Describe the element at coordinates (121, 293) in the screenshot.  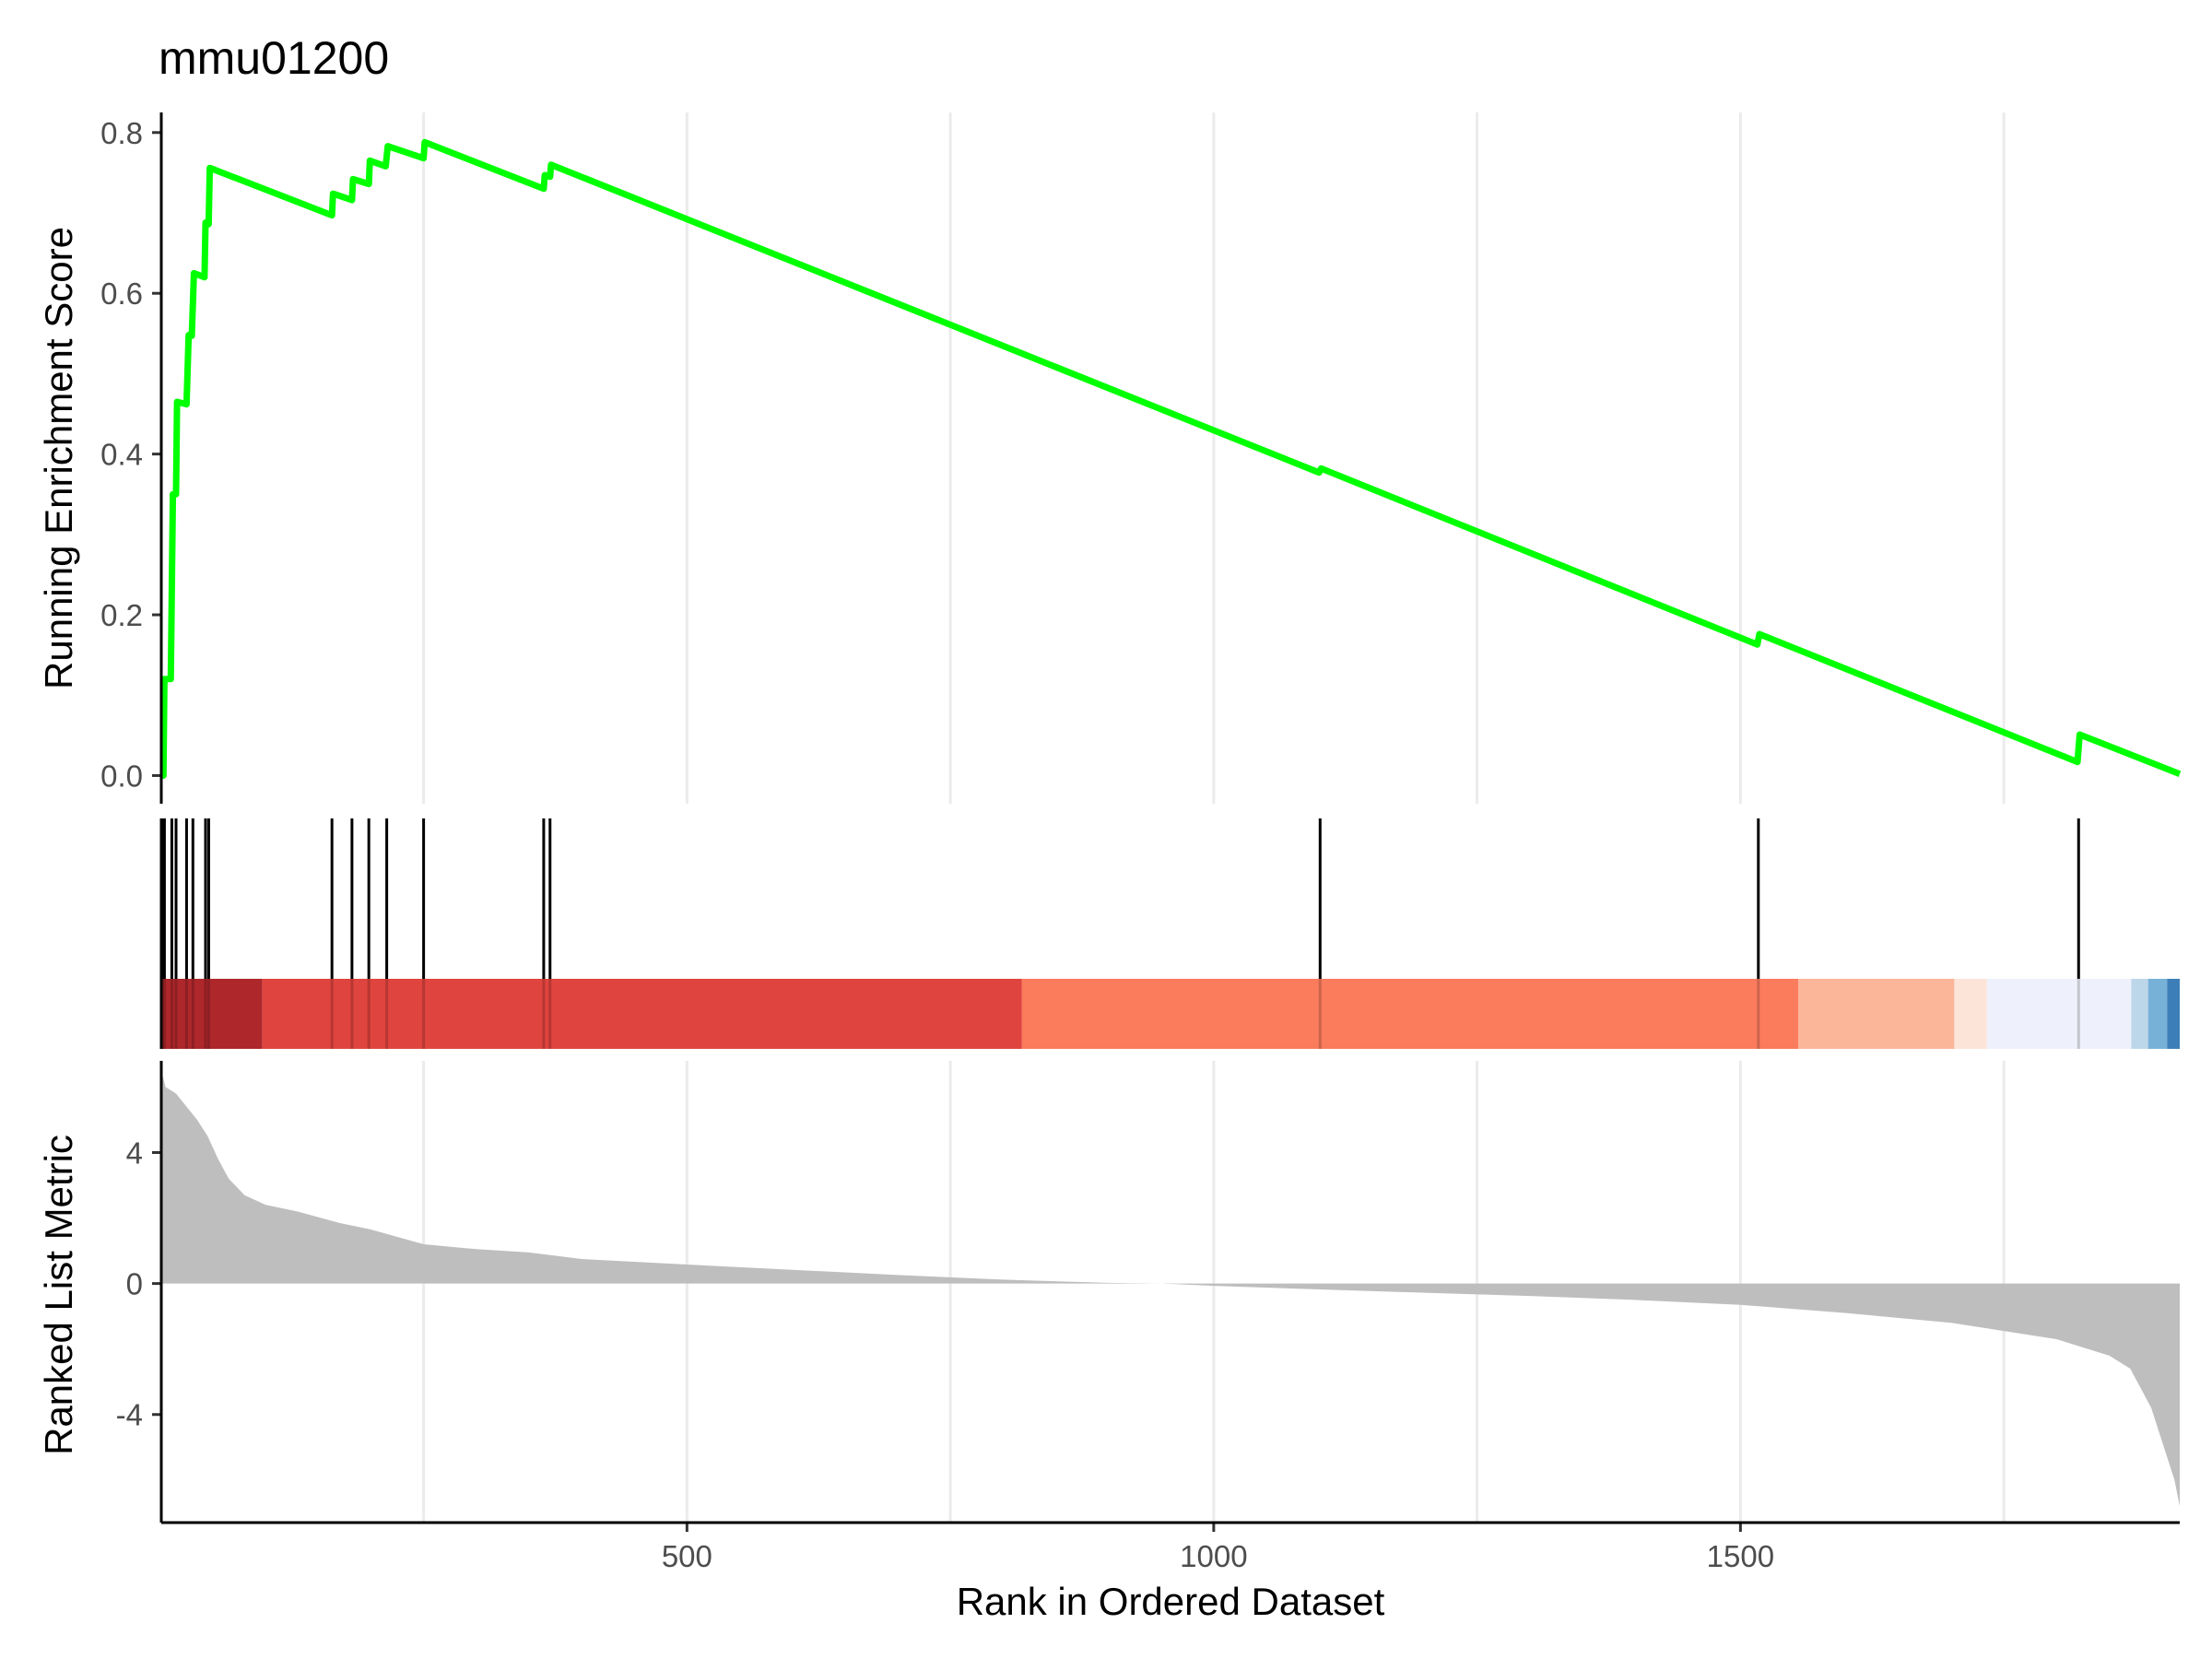
I see `es-y-tick-label: 0.6` at that location.